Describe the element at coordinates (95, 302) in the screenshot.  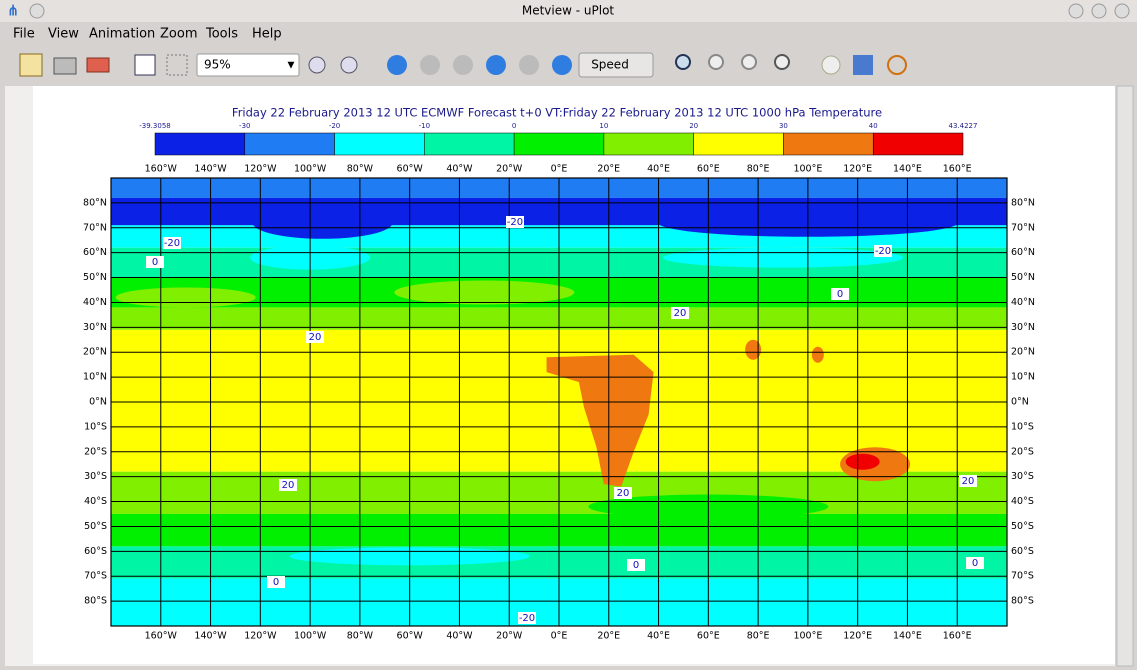
I see `lat-label: 40°N` at that location.